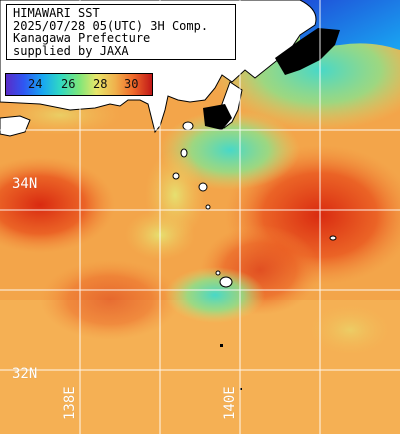  I want to click on lon-label-138e: 138E, so click(70, 403).